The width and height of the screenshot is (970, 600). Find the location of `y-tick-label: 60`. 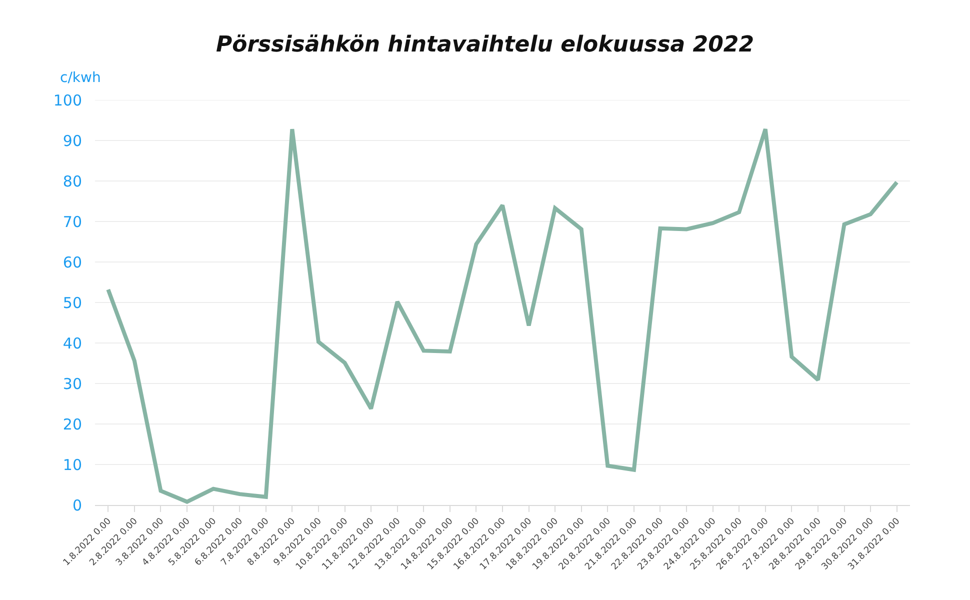

y-tick-label: 60 is located at coordinates (72, 262).